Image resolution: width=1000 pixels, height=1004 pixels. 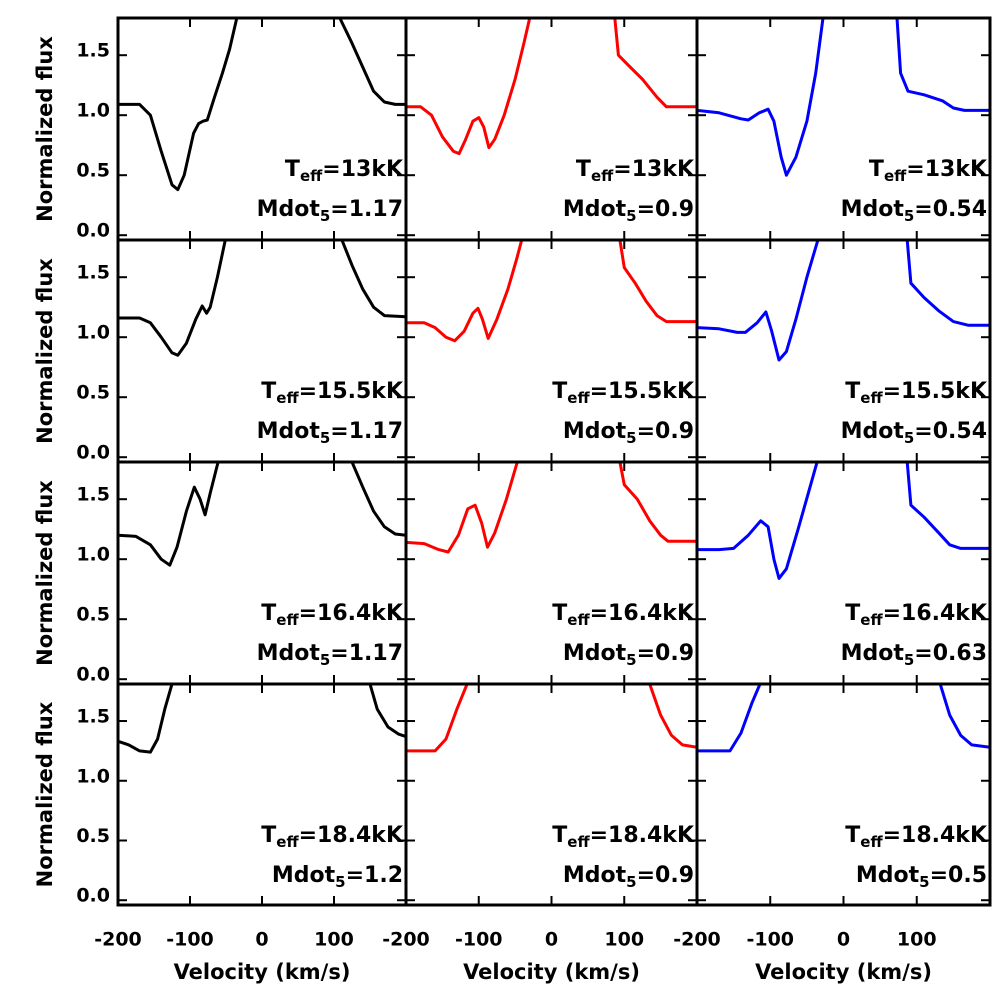 I want to click on annotation-value: =0.63, so click(x=950, y=653).